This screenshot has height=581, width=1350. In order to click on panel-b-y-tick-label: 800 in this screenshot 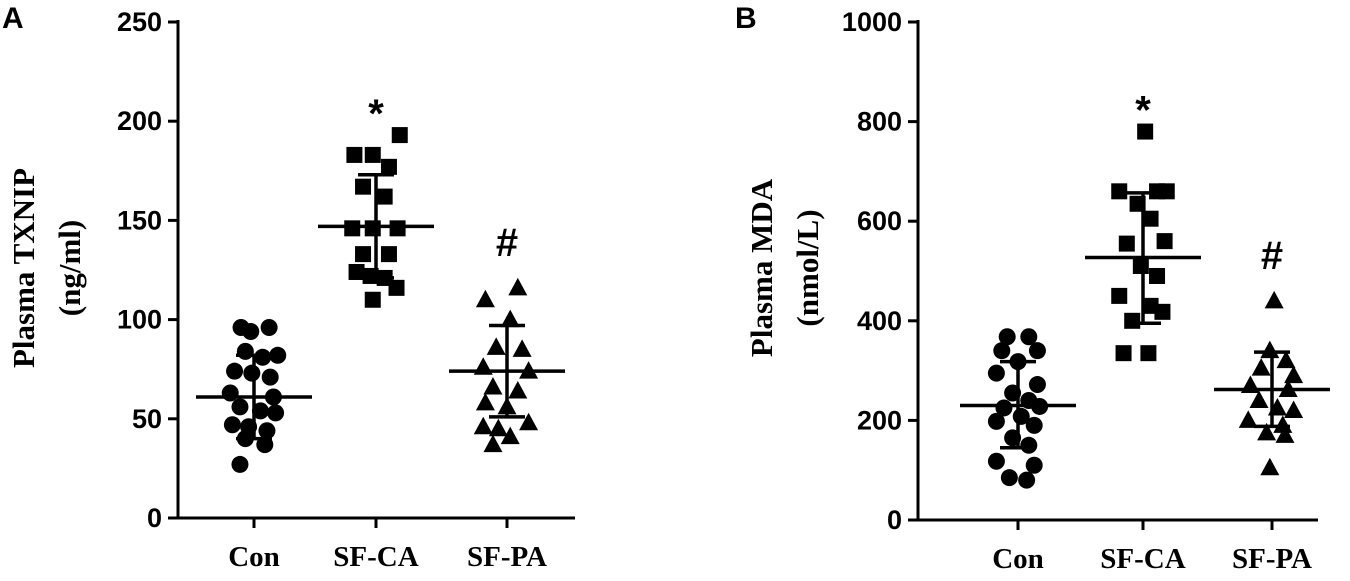, I will do `click(879, 122)`.